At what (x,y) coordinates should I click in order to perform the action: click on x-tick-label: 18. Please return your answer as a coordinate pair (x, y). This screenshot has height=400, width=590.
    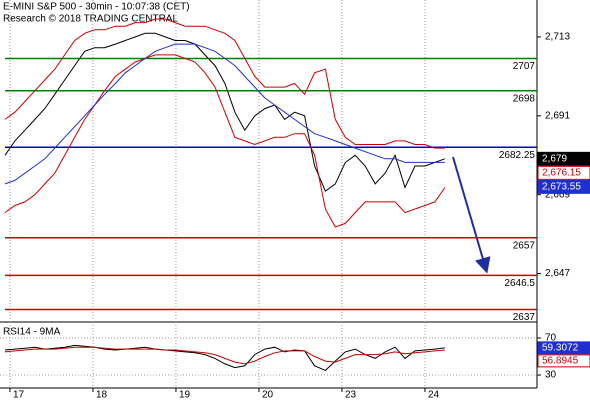
    Looking at the image, I should click on (102, 395).